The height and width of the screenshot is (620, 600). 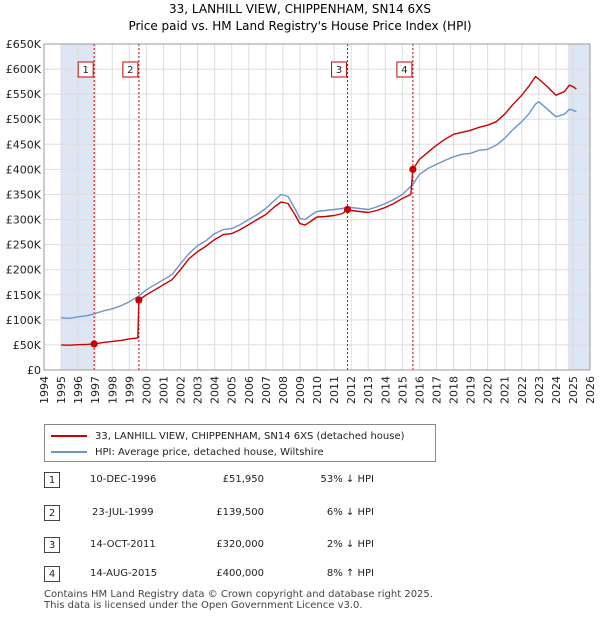 I want to click on sale-price: £400,000, so click(x=240, y=573).